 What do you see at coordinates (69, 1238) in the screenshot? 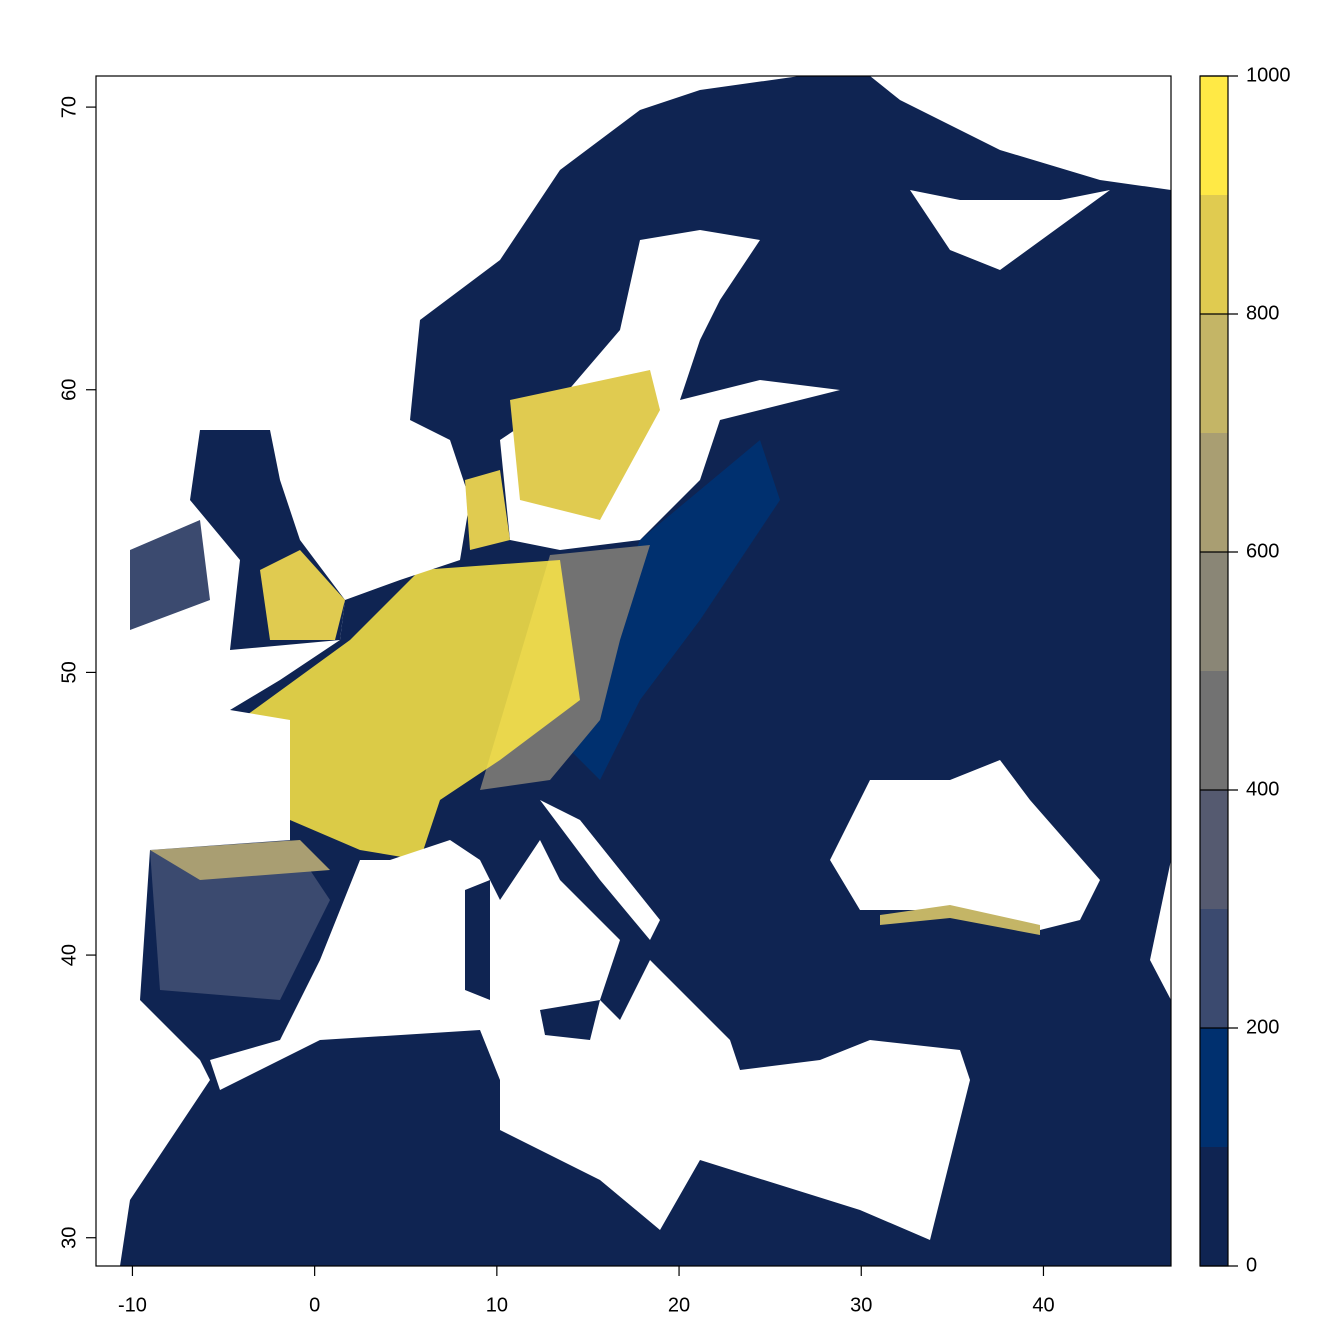
I see `y-tick-label: 30` at bounding box center [69, 1238].